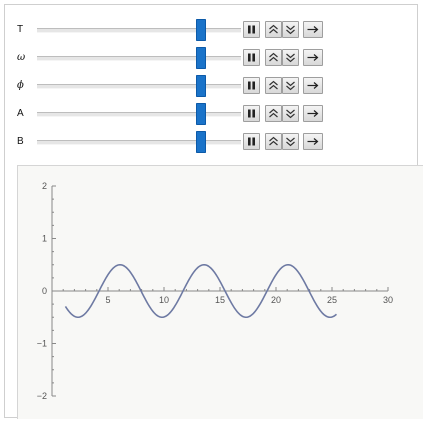  I want to click on x-tick-label: 30, so click(388, 300).